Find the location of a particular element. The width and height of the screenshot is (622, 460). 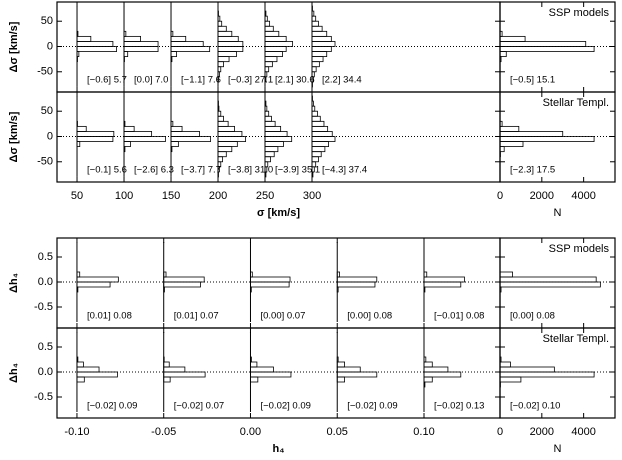

n-axis-label: N is located at coordinates (558, 213).